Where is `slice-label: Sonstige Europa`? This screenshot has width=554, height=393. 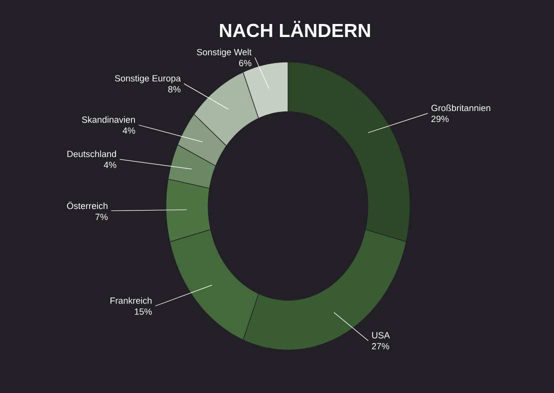
slice-label: Sonstige Europa is located at coordinates (147, 79).